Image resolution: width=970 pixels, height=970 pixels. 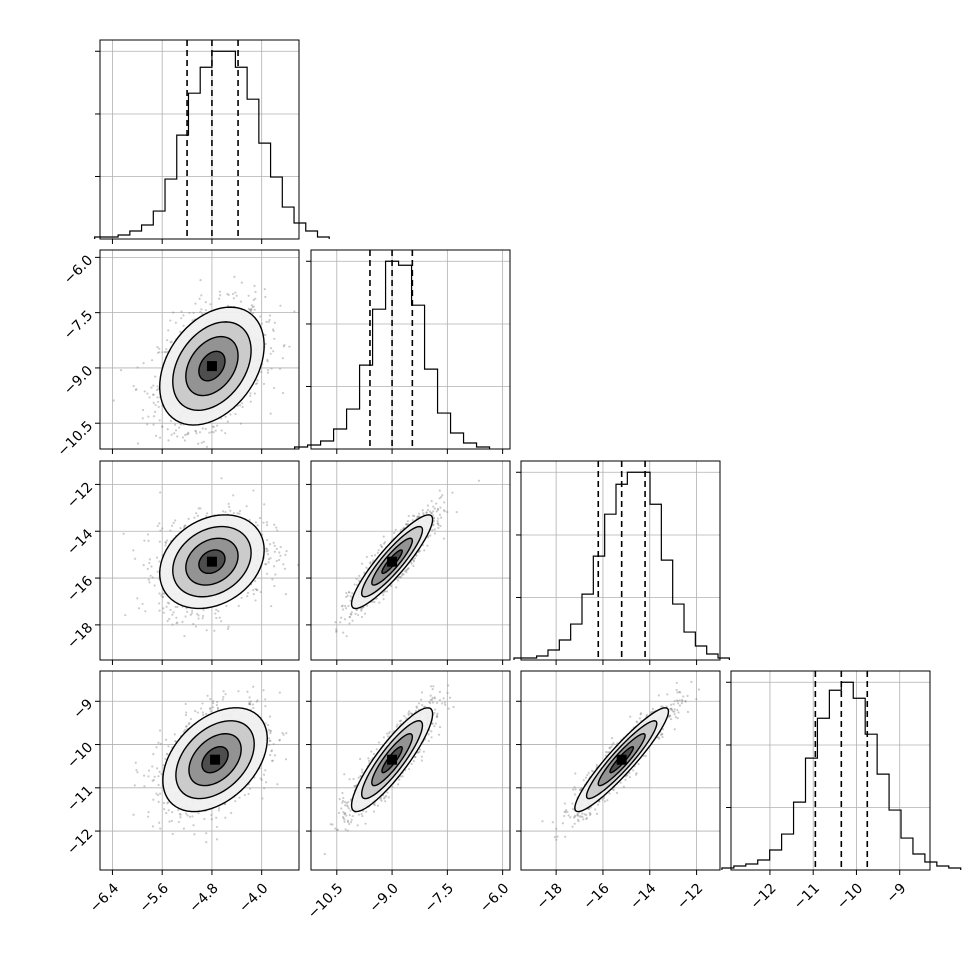 What do you see at coordinates (80, 842) in the screenshot?
I see `y-tick-label: −12` at bounding box center [80, 842].